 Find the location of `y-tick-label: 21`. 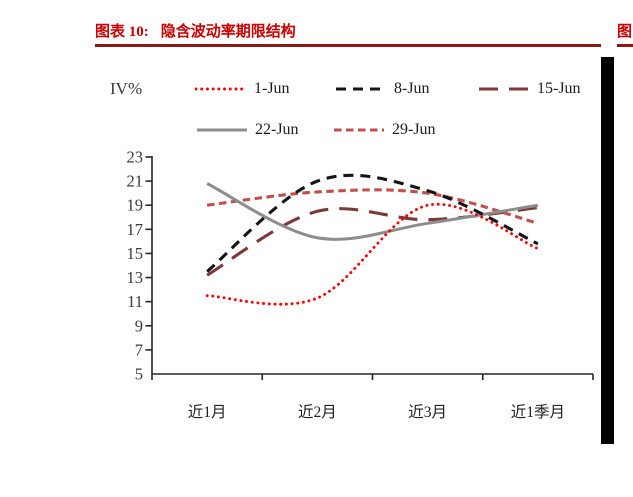

y-tick-label: 21 is located at coordinates (135, 181).